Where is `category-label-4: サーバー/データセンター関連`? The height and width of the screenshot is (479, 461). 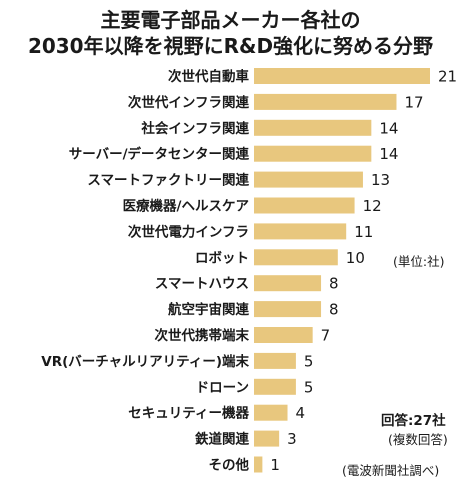 category-label-4: サーバー/データセンター関連 is located at coordinates (159, 154).